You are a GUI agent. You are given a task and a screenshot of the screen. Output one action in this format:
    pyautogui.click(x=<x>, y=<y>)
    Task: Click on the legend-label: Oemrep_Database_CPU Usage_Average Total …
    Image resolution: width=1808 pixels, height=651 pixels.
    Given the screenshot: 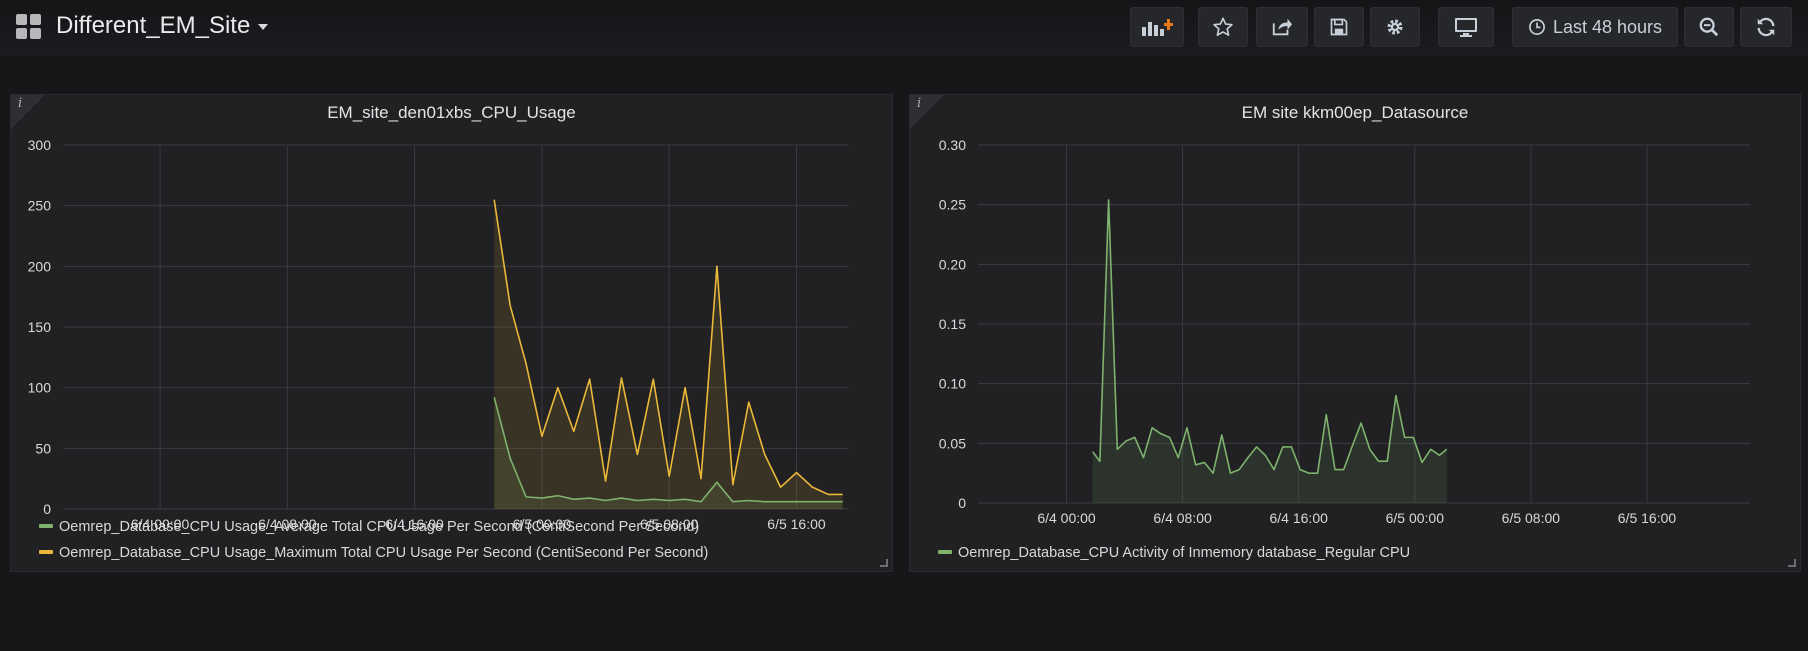 What is the action you would take?
    pyautogui.click(x=379, y=527)
    